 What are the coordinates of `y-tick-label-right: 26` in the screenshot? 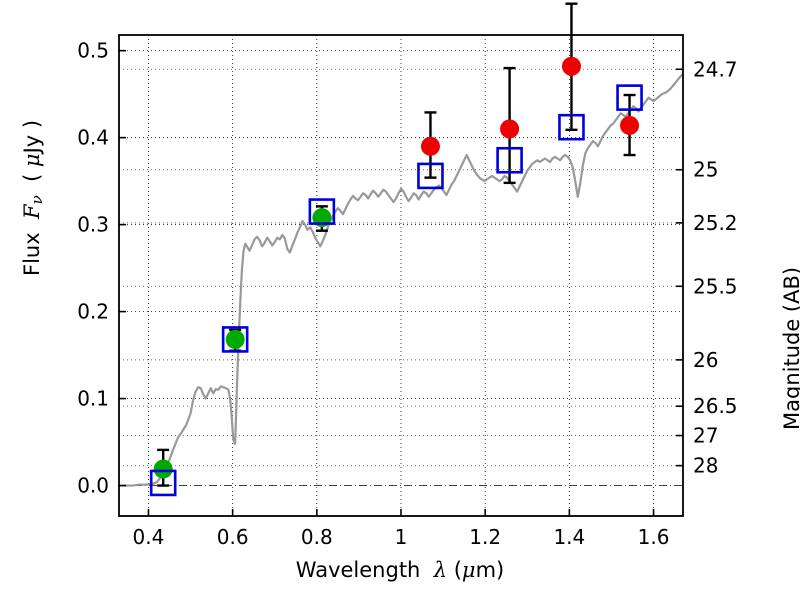 It's located at (705, 360).